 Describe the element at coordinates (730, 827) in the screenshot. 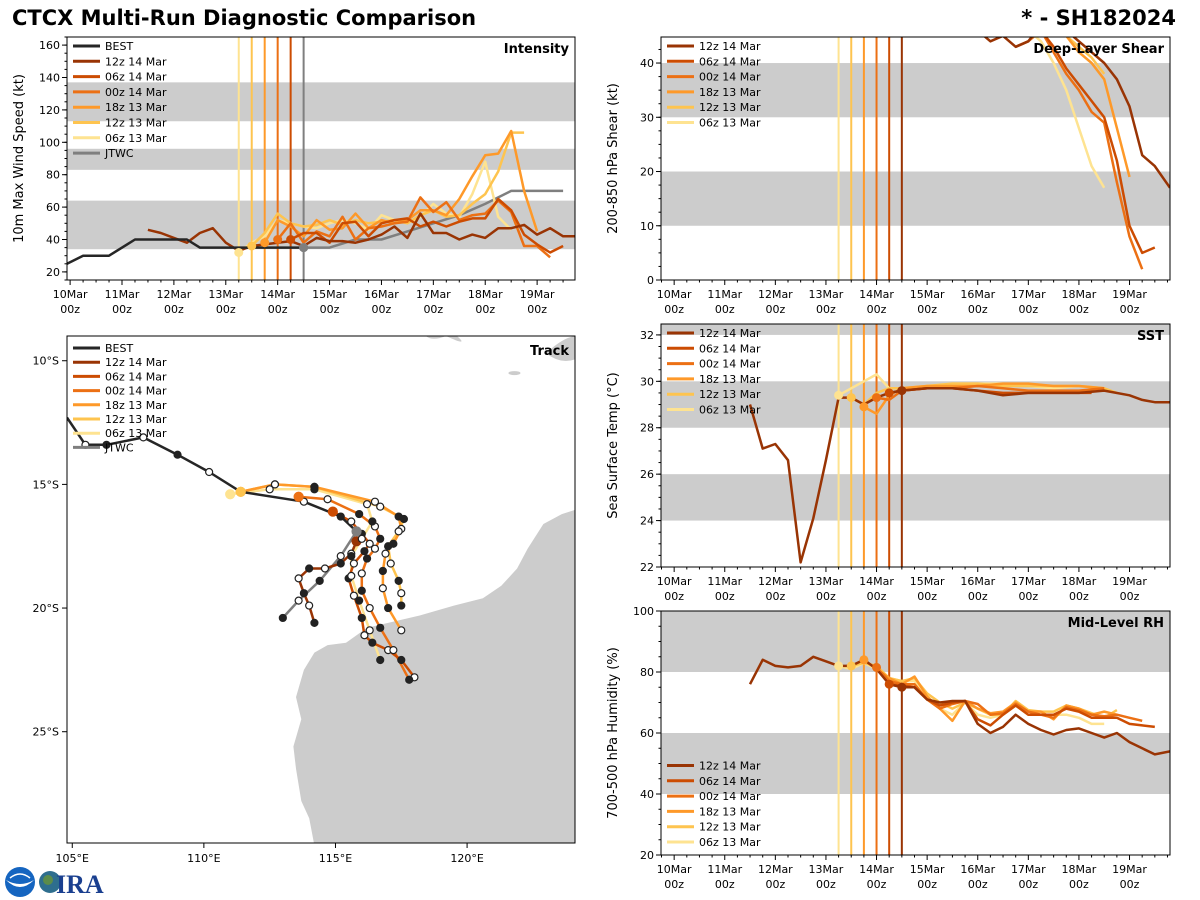

I see `legend-label: 12z 13 Mar` at that location.